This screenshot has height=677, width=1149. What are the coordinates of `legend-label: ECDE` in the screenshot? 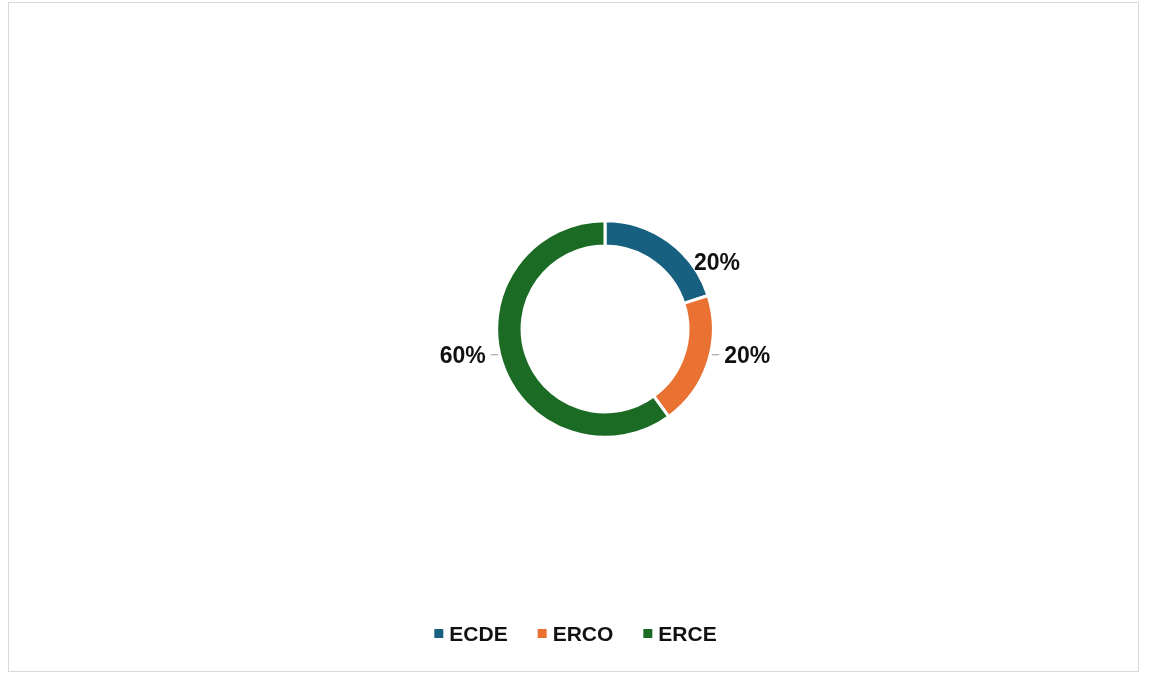 It's located at (478, 633).